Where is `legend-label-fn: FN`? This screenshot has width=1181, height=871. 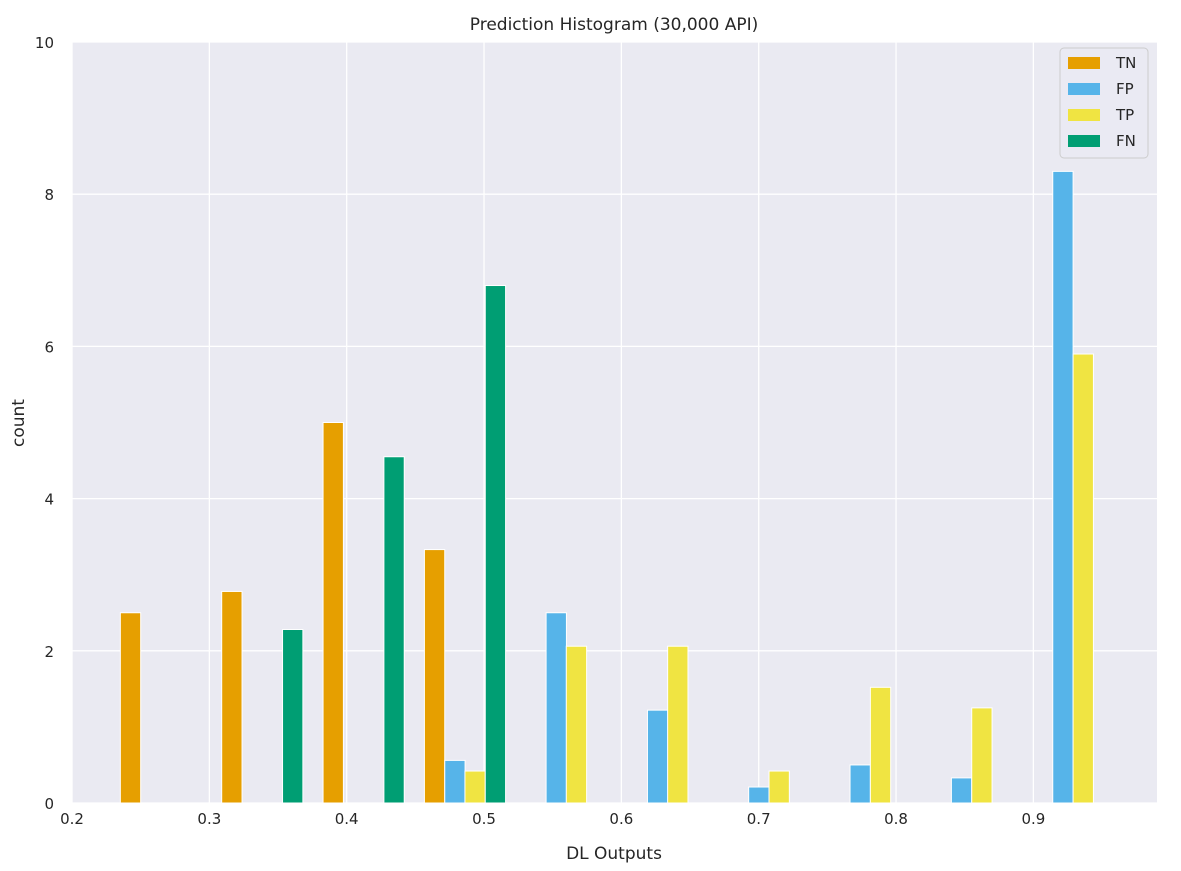
legend-label-fn: FN is located at coordinates (1126, 141).